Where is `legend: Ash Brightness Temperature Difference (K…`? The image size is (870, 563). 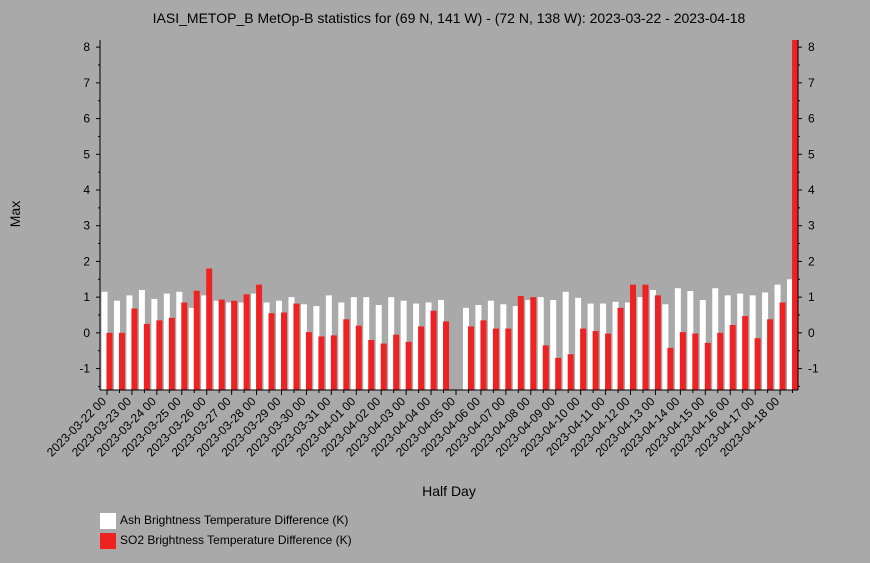 legend: Ash Brightness Temperature Difference (K… is located at coordinates (226, 531).